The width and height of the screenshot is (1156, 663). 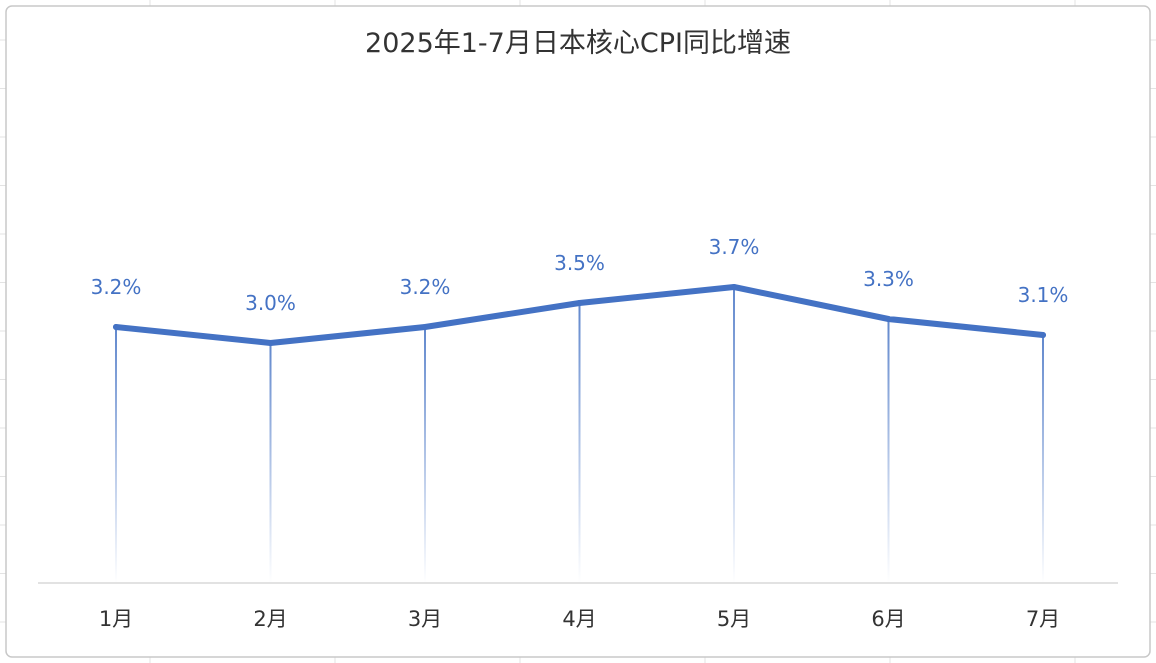 I want to click on x-tick-label: 7月, so click(x=1043, y=619).